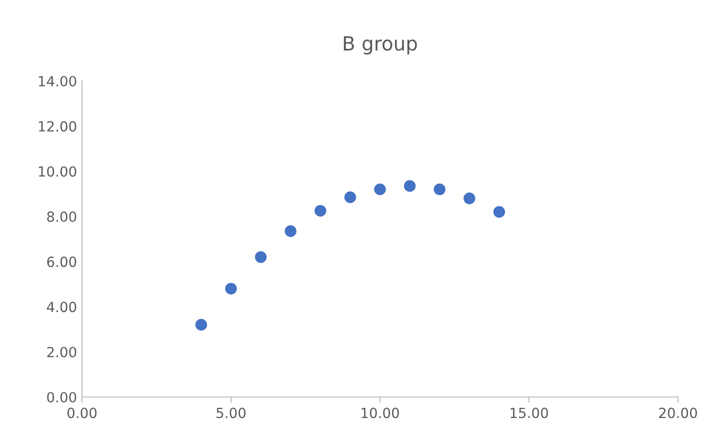 The width and height of the screenshot is (709, 438). Describe the element at coordinates (57, 171) in the screenshot. I see `y-tick-label: 10.00` at that location.